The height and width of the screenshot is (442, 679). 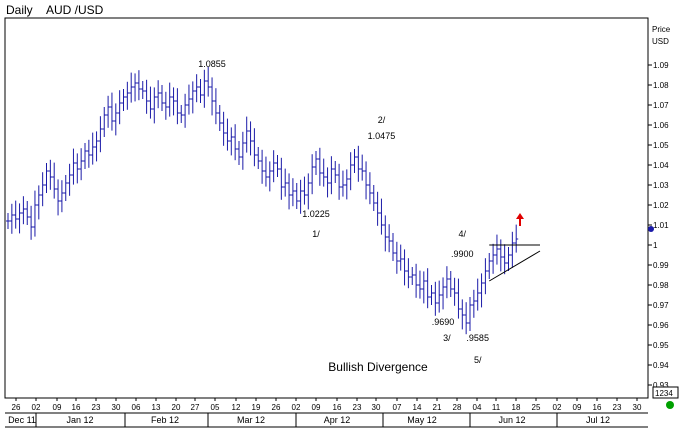 I want to click on y-tick-label: 1.05, so click(x=661, y=145).